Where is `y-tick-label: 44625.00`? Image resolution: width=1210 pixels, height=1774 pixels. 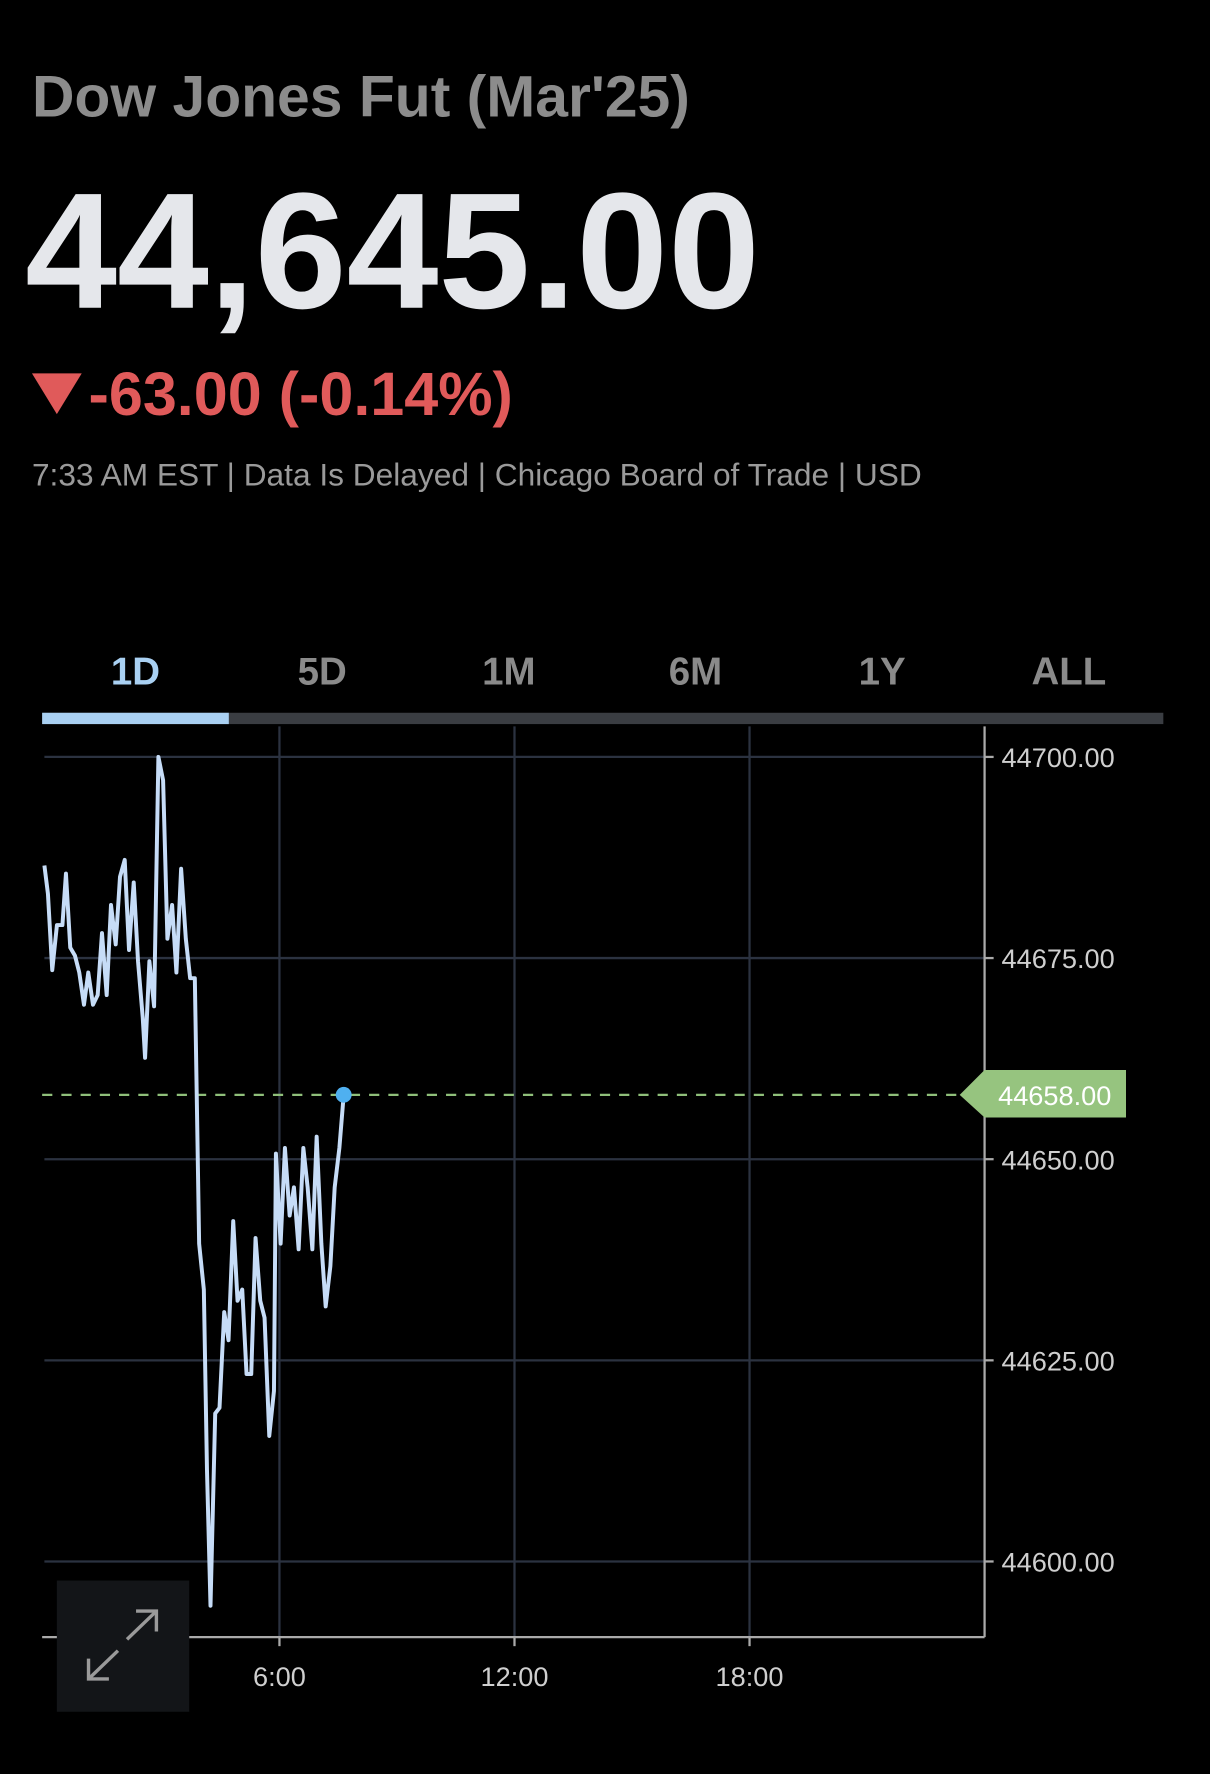
y-tick-label: 44625.00 is located at coordinates (1058, 1361).